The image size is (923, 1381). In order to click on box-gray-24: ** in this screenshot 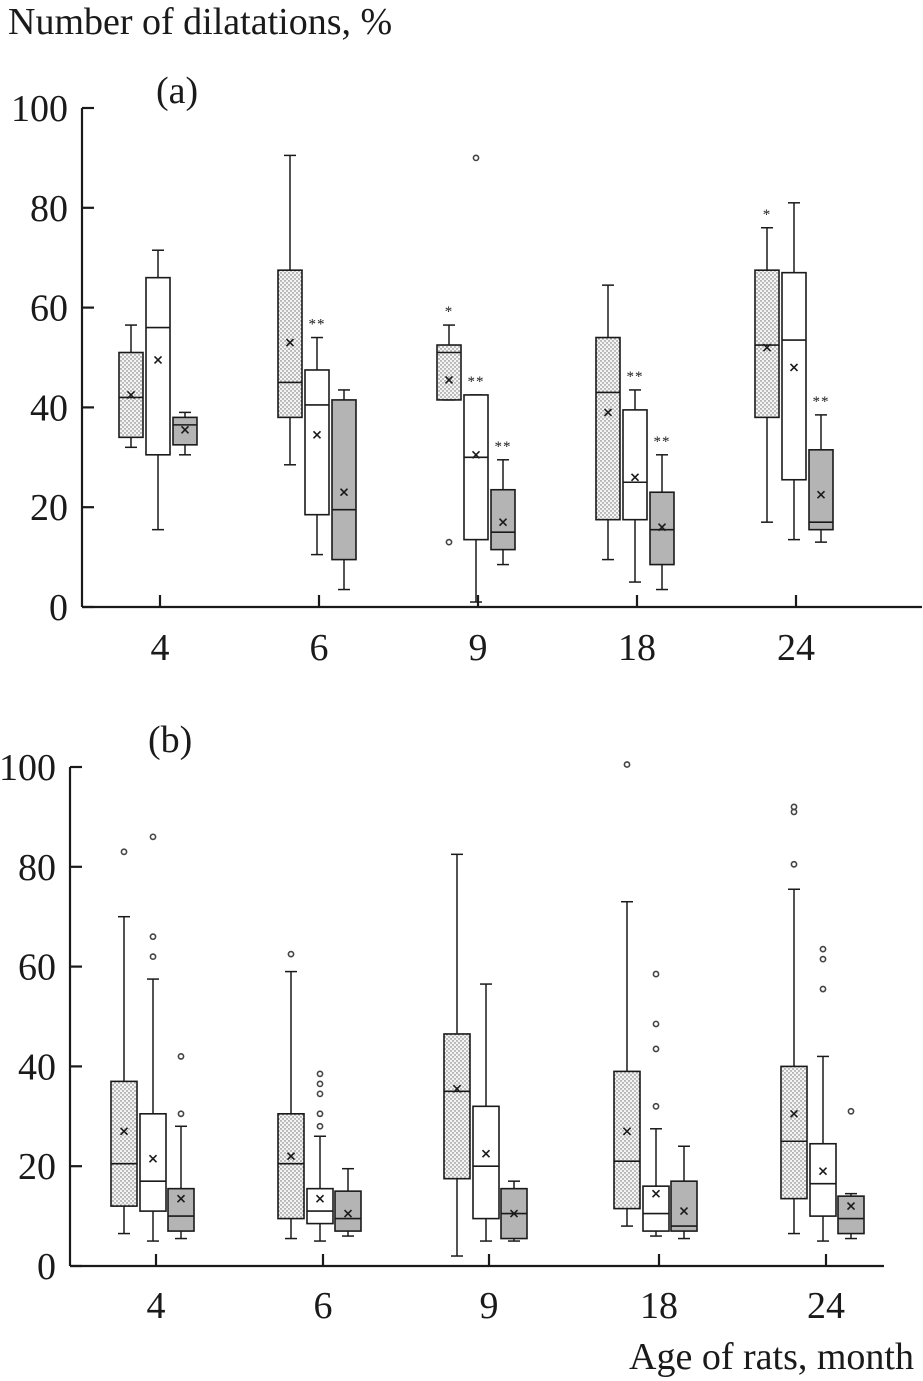, I will do `click(821, 468)`.